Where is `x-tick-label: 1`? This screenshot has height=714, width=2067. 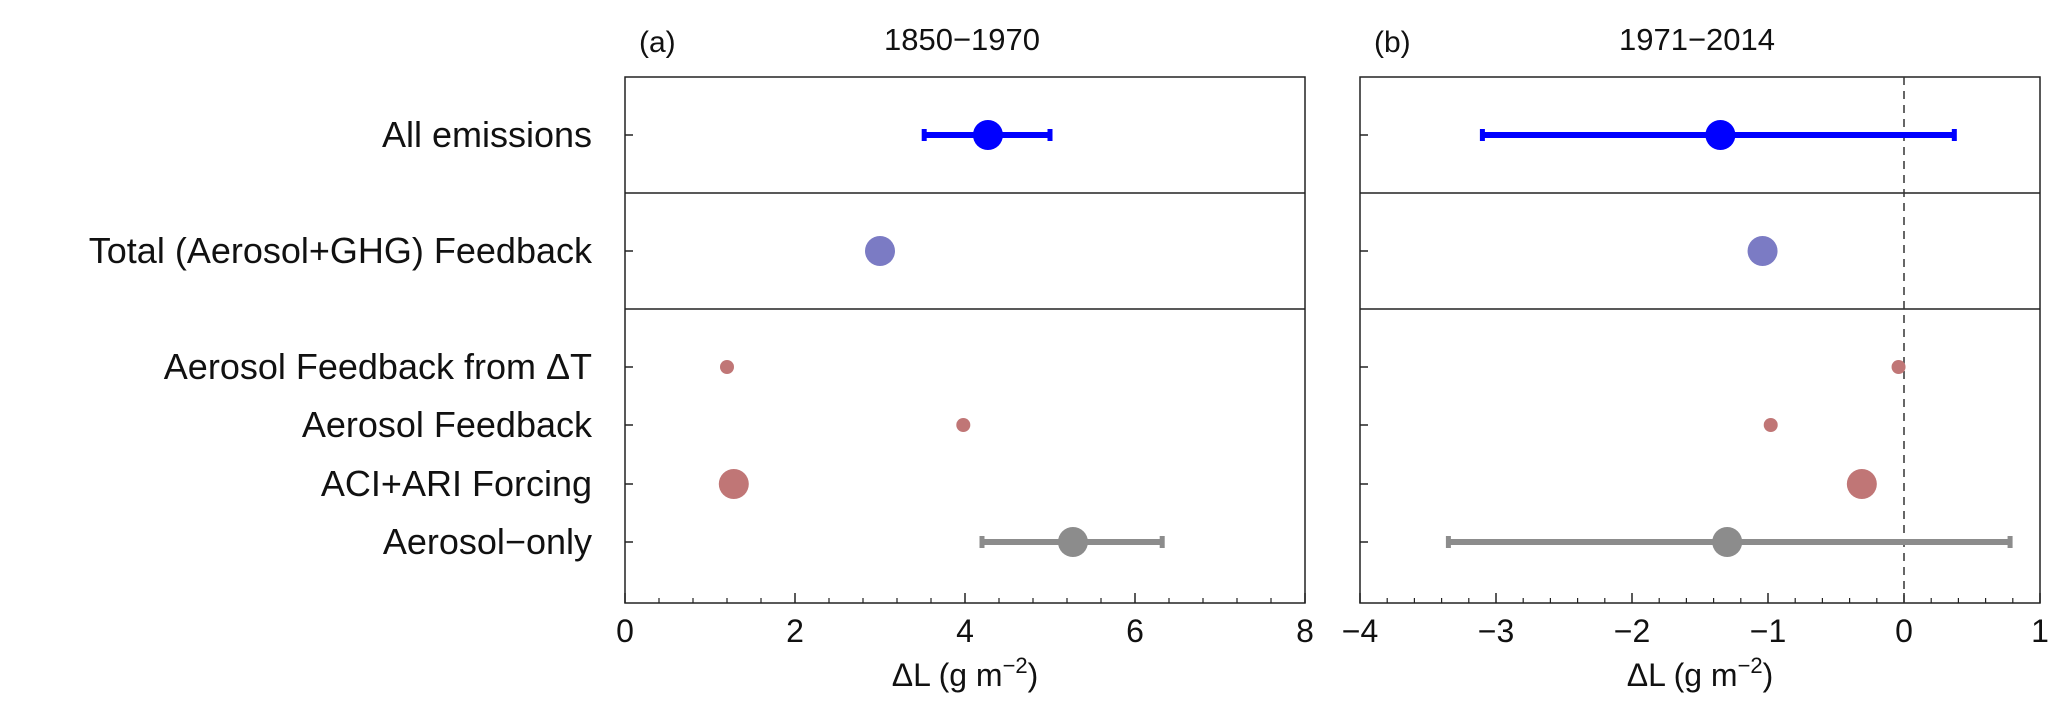 x-tick-label: 1 is located at coordinates (2040, 631).